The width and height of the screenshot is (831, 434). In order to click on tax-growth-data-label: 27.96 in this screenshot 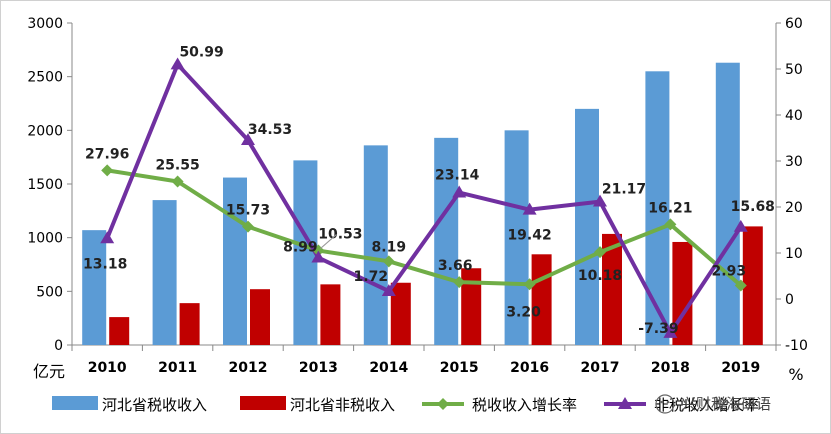, I will do `click(107, 154)`.